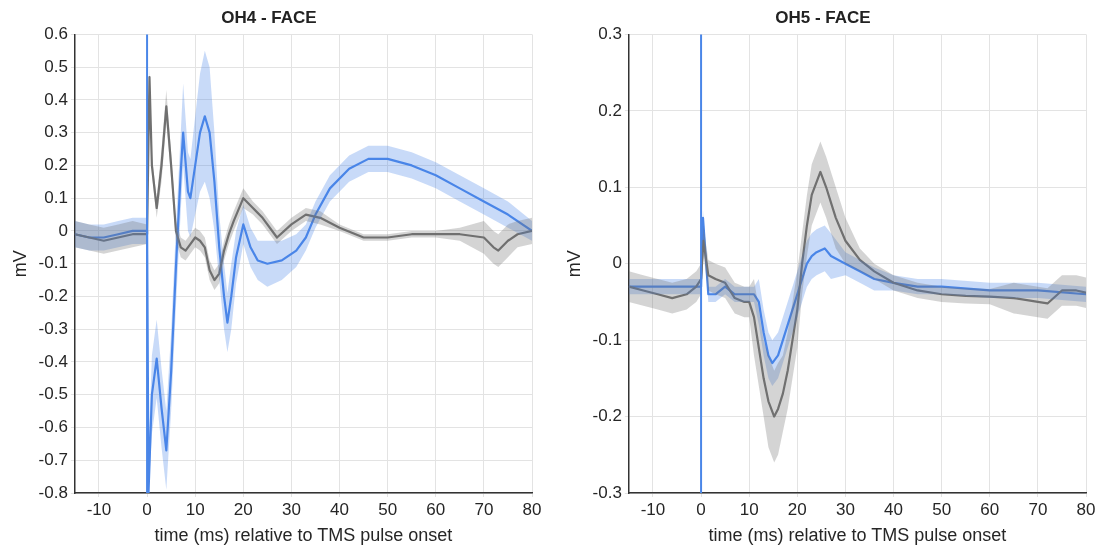 The height and width of the screenshot is (555, 1108). What do you see at coordinates (53, 492) in the screenshot?
I see `y-tick-label: -0.8` at bounding box center [53, 492].